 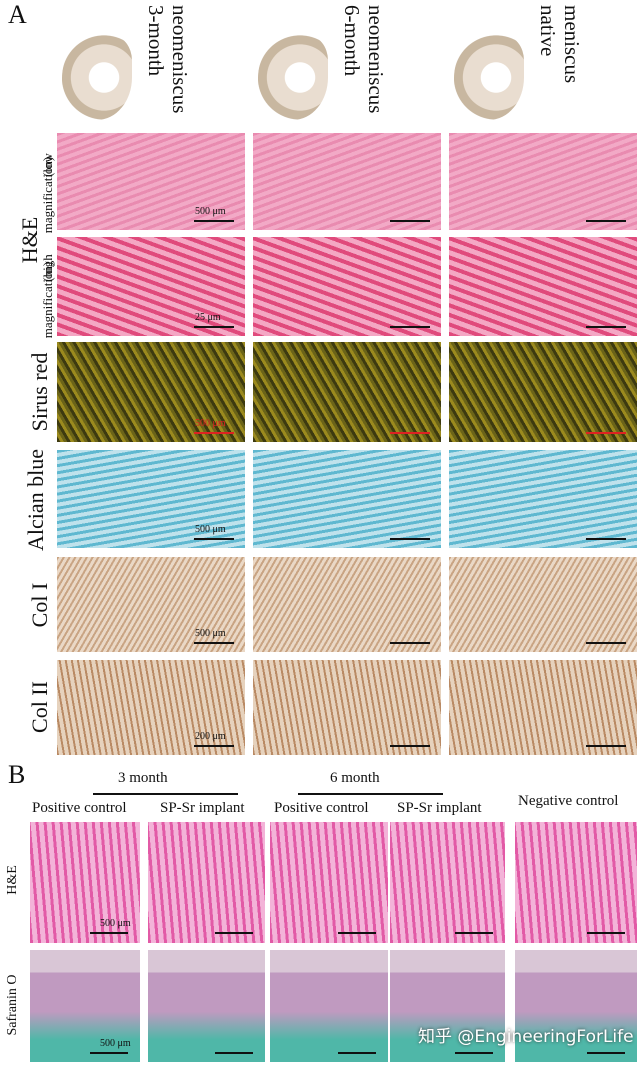 What do you see at coordinates (39, 392) in the screenshot?
I see `row-label: Sirus red` at bounding box center [39, 392].